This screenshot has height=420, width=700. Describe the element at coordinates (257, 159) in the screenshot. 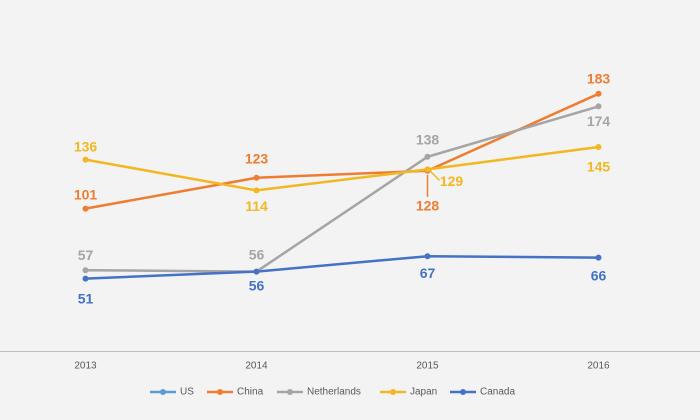

I see `data-label: 123` at that location.